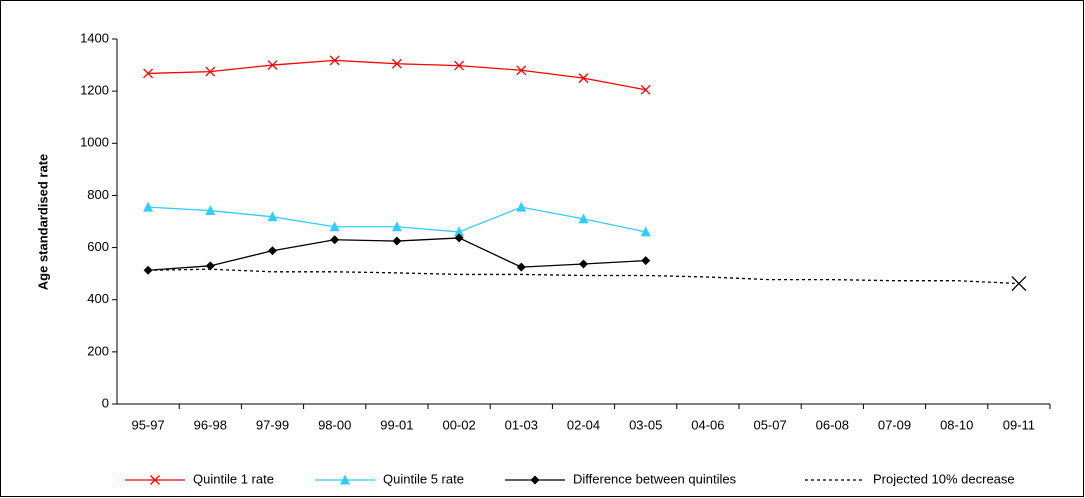 This screenshot has width=1085, height=498. I want to click on x-tick-label: 03-05, so click(645, 424).